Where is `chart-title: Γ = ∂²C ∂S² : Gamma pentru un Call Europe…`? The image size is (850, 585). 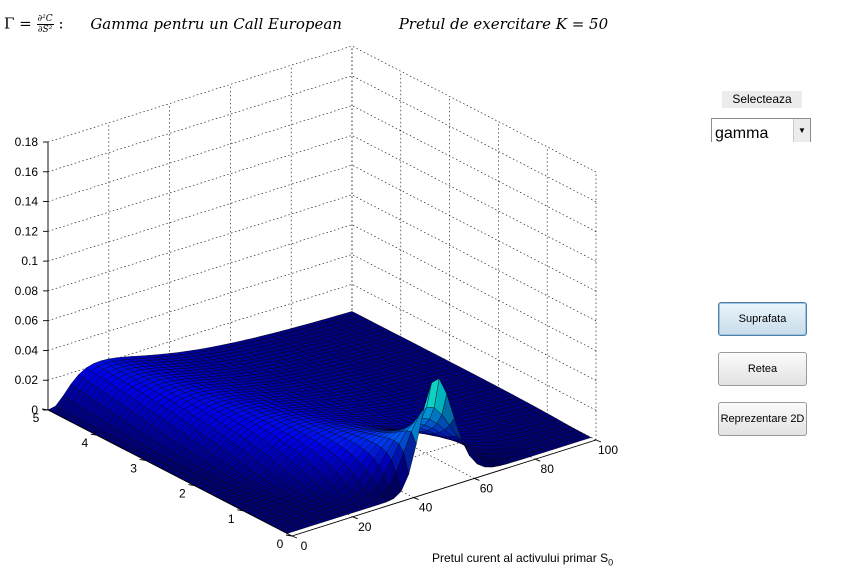
chart-title: Γ = ∂²C ∂S² : Gamma pentru un Call Europe… is located at coordinates (354, 31).